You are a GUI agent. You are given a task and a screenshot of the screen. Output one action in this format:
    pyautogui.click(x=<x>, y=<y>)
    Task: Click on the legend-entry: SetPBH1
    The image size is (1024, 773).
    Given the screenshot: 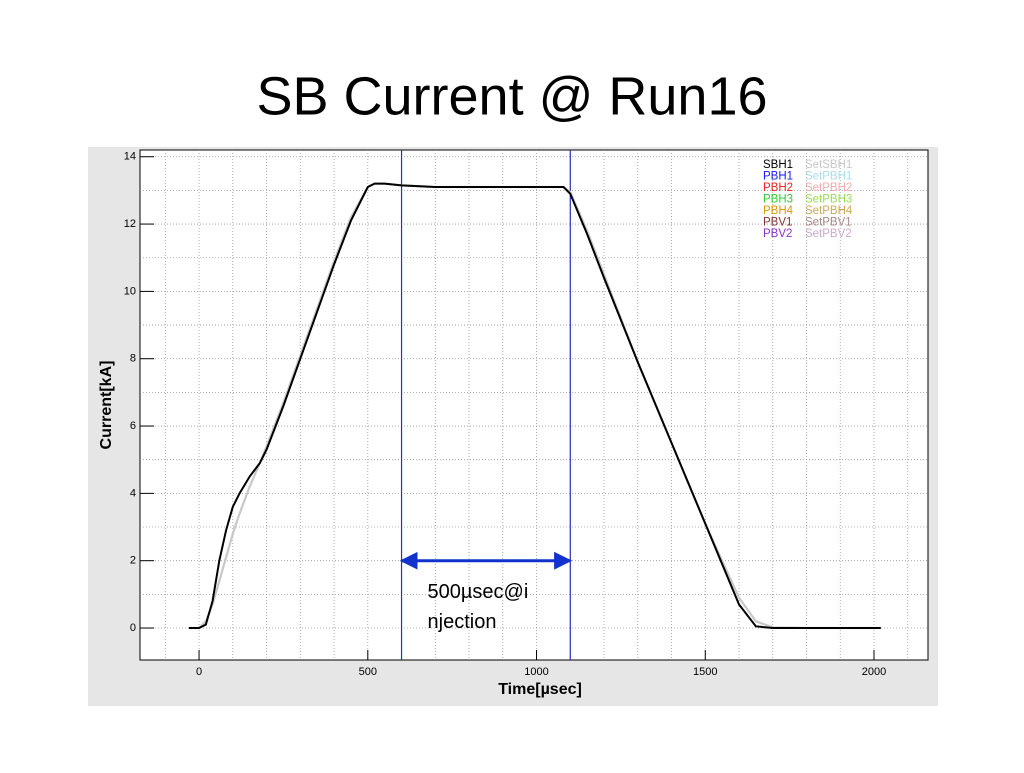 What is the action you would take?
    pyautogui.click(x=828, y=177)
    